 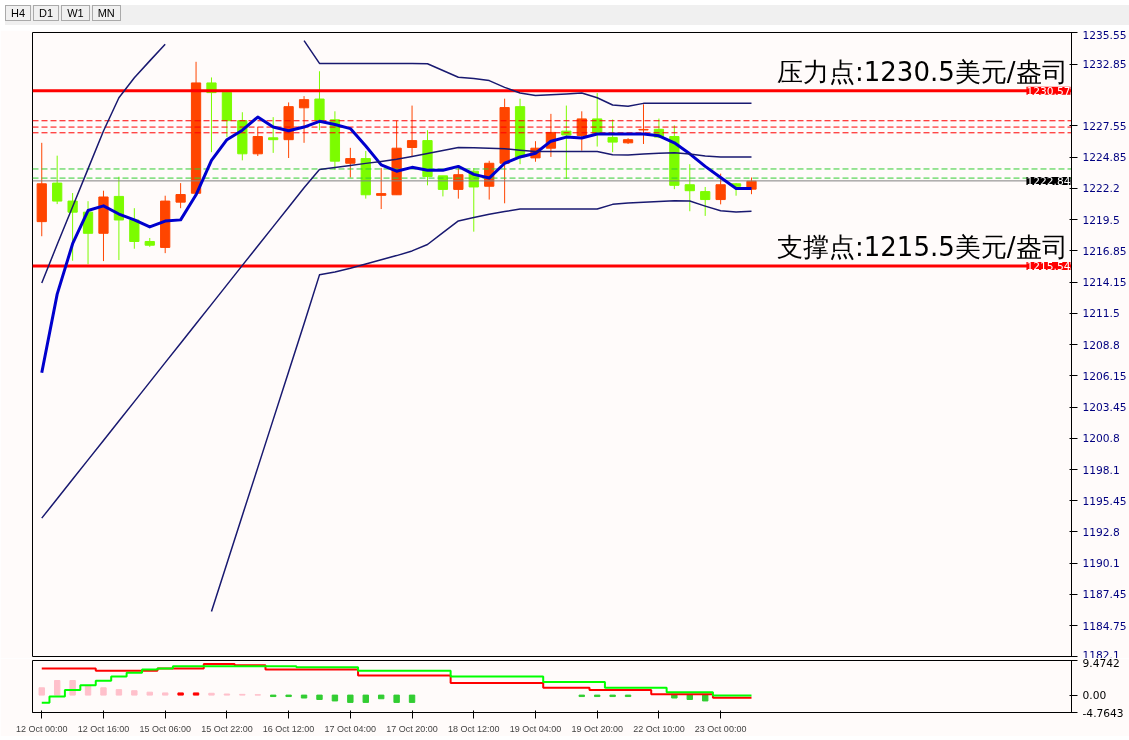 I want to click on y-tick-label: 1216.85, so click(x=1104, y=251).